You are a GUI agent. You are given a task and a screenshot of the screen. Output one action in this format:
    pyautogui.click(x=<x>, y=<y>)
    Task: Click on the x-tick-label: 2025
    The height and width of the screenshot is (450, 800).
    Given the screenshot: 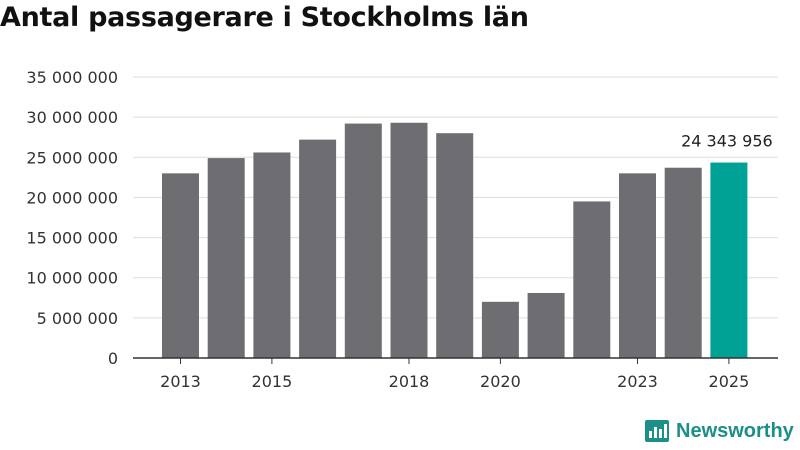 What is the action you would take?
    pyautogui.click(x=729, y=381)
    